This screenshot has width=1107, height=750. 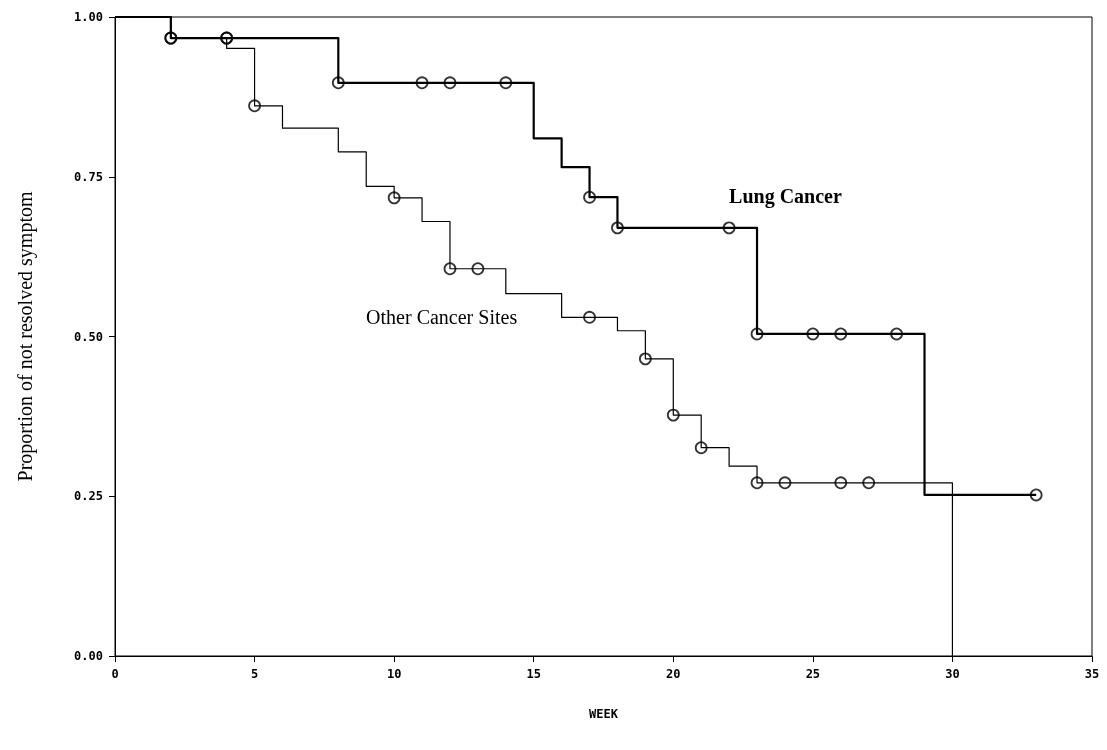 I want to click on series-label: Other Cancer Sites, so click(x=442, y=317).